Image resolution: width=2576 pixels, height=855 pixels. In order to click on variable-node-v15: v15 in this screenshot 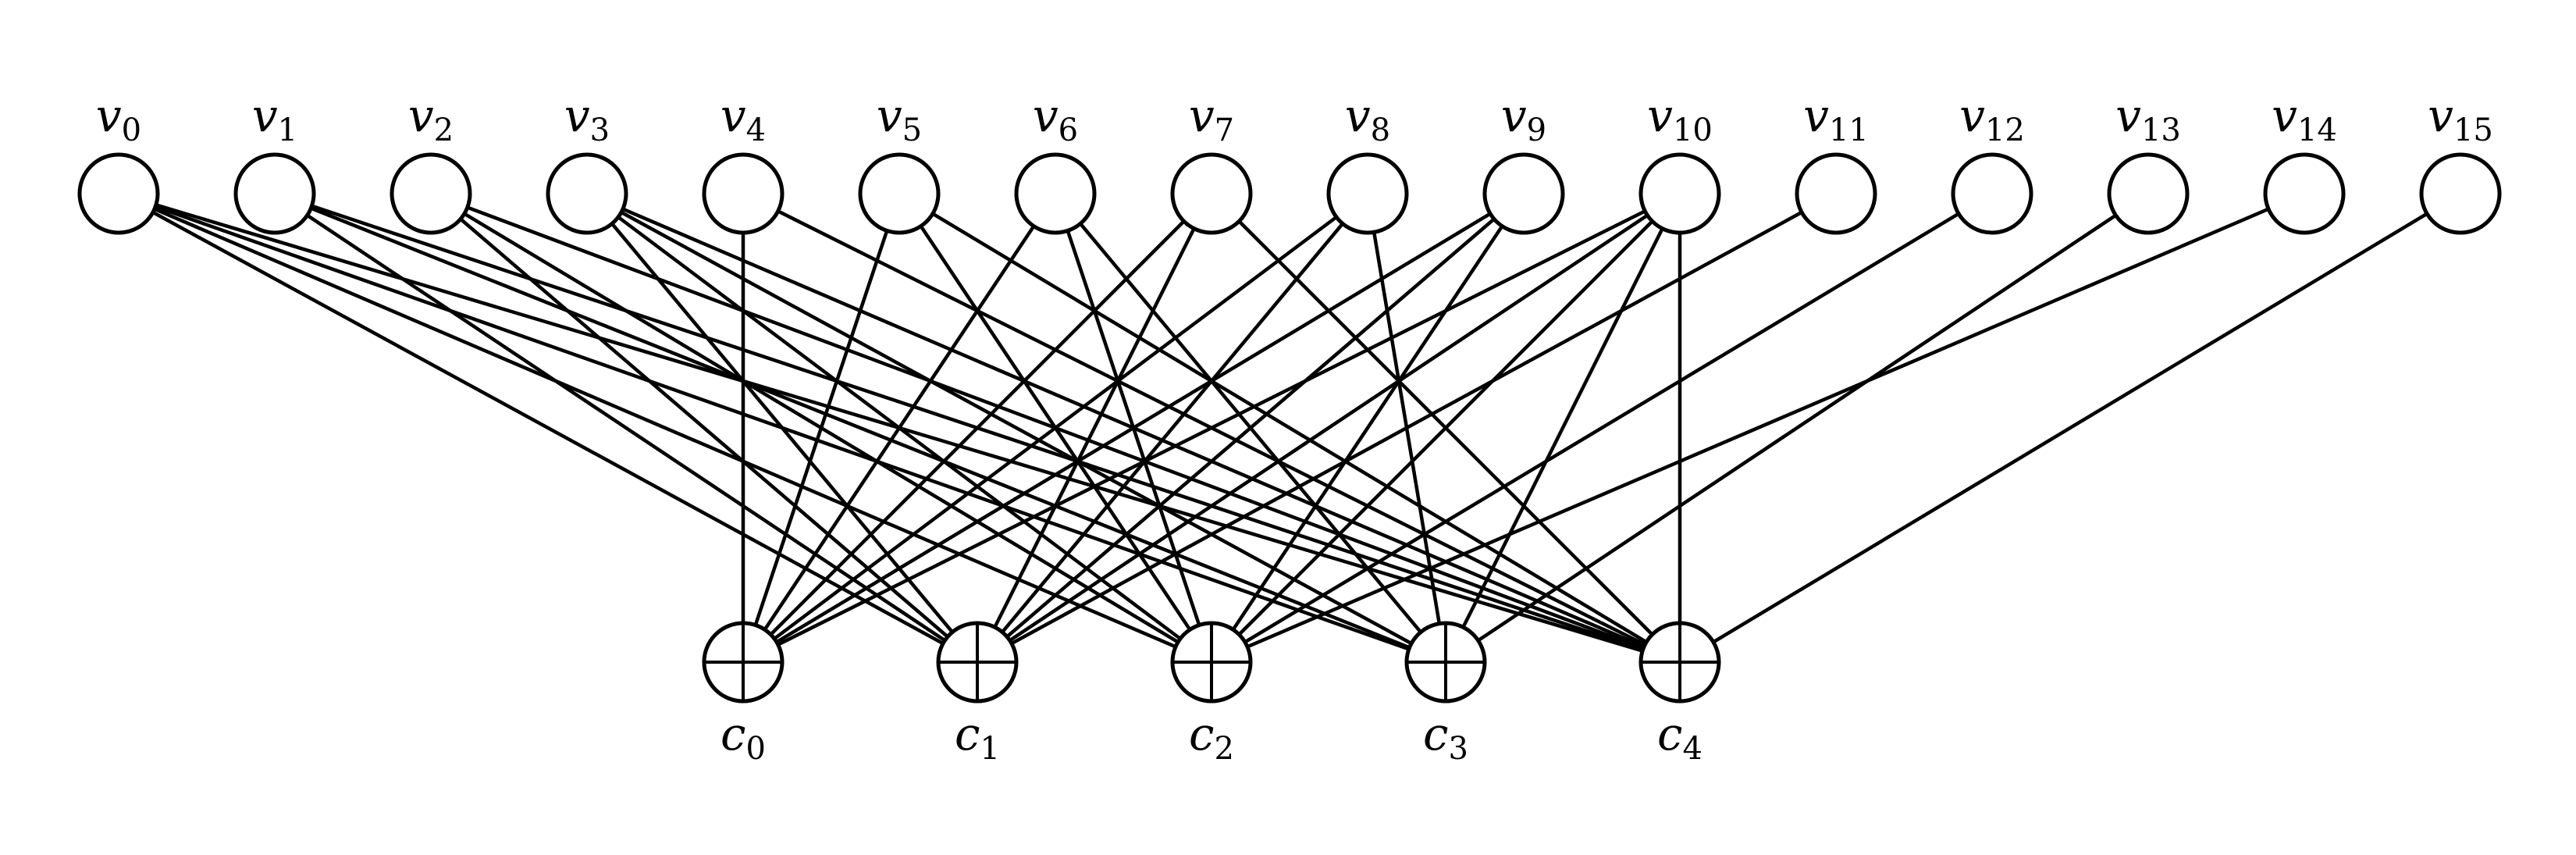, I will do `click(2460, 162)`.